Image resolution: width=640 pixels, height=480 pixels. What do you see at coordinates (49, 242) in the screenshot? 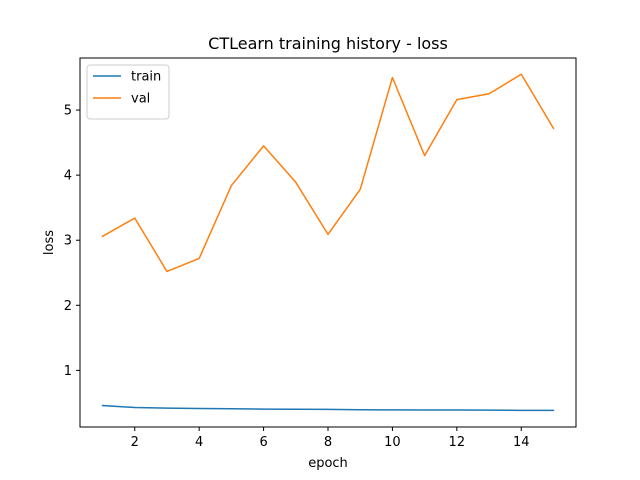
I see `y-axis-label: loss` at bounding box center [49, 242].